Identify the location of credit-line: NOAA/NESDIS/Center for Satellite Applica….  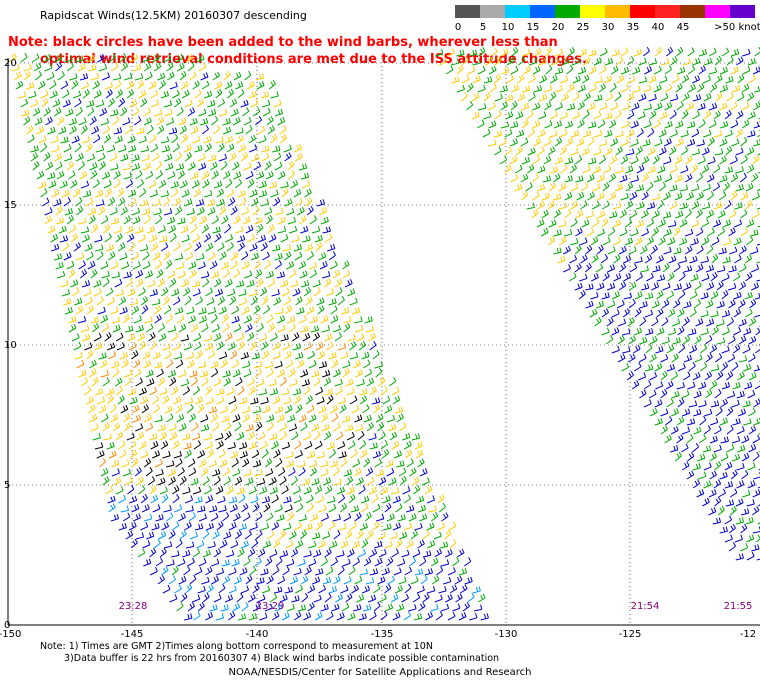
(380, 672).